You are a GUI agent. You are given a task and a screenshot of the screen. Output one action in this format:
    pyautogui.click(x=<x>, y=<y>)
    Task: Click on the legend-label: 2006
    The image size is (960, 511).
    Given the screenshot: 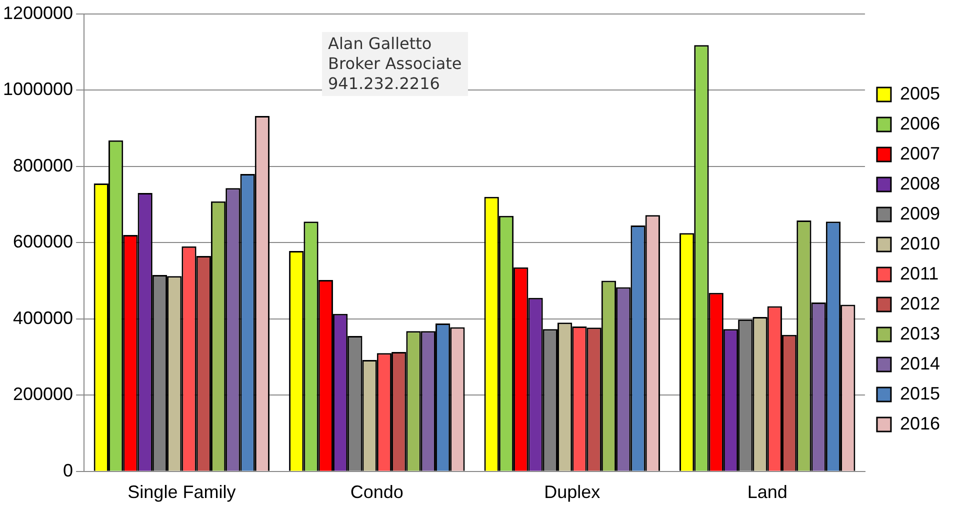 What is the action you would take?
    pyautogui.click(x=920, y=123)
    